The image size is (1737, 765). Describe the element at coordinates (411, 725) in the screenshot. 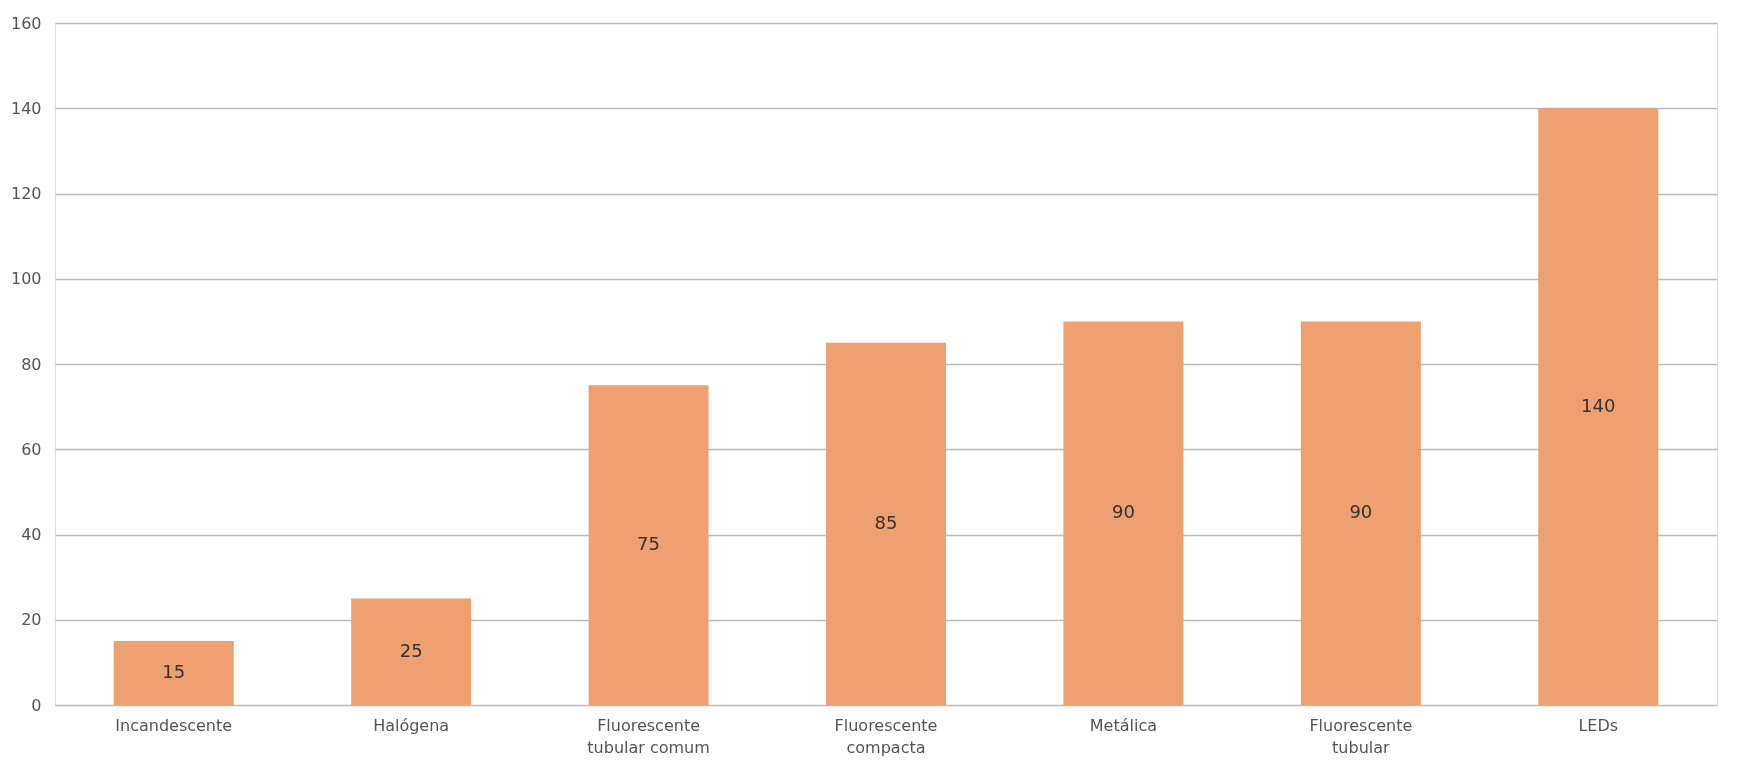

I see `x-tick-label: Halógena` at that location.